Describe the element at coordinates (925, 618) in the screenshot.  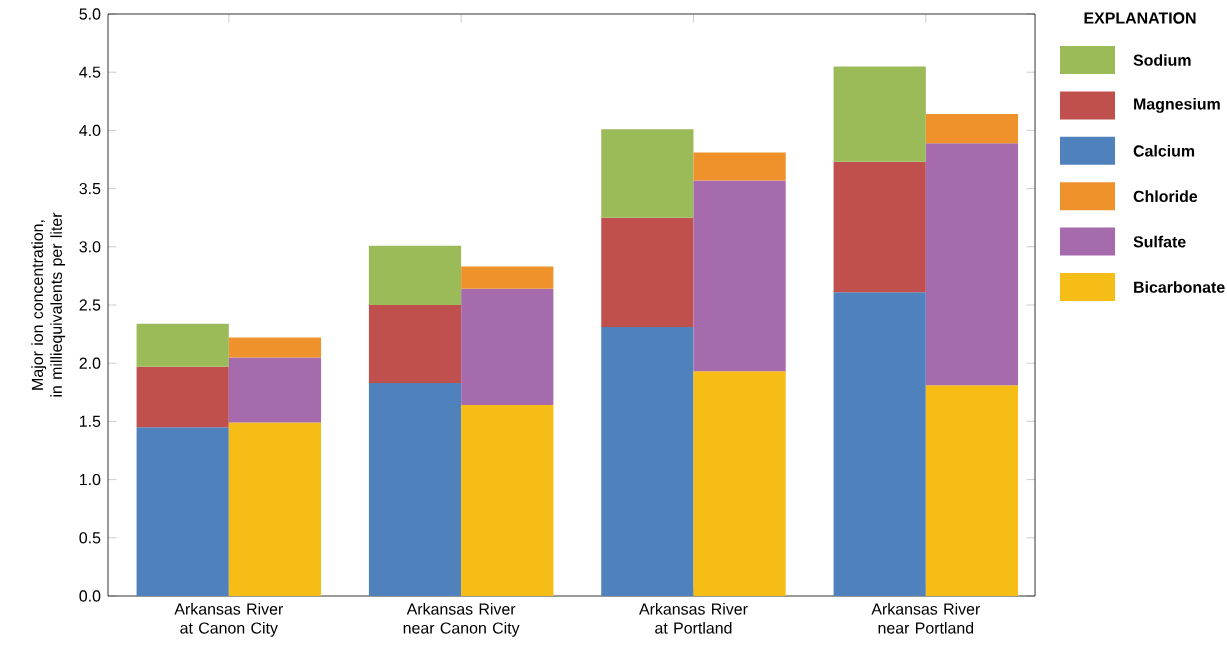
I see `x-tick-label: Arkansas River near Portland` at that location.